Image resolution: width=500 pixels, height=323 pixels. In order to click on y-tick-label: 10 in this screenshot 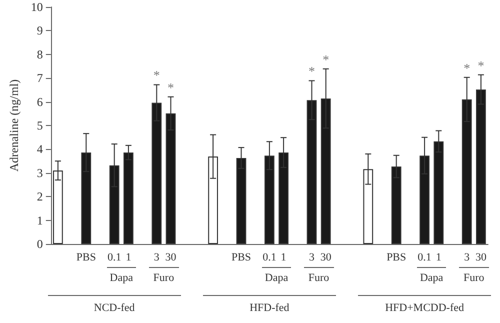, I will do `click(36, 7)`.